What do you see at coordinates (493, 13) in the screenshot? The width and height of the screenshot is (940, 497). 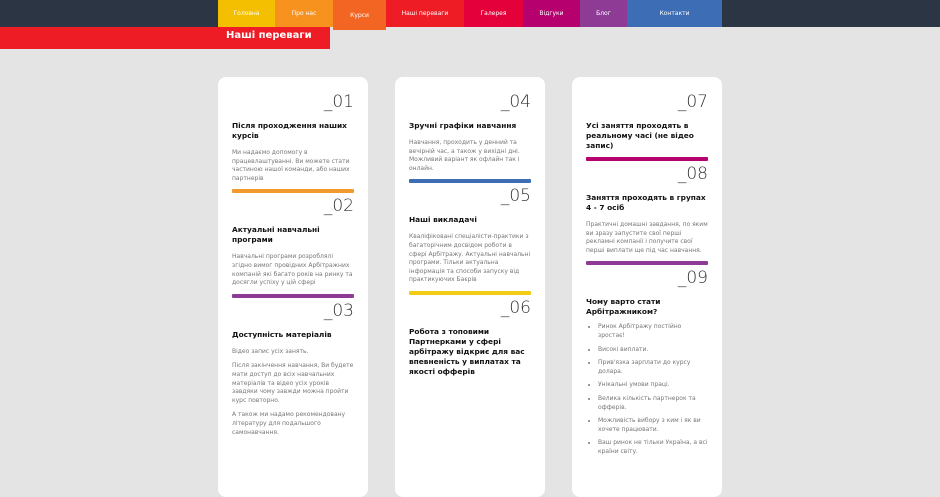 I see `nav-item: Галерея` at bounding box center [493, 13].